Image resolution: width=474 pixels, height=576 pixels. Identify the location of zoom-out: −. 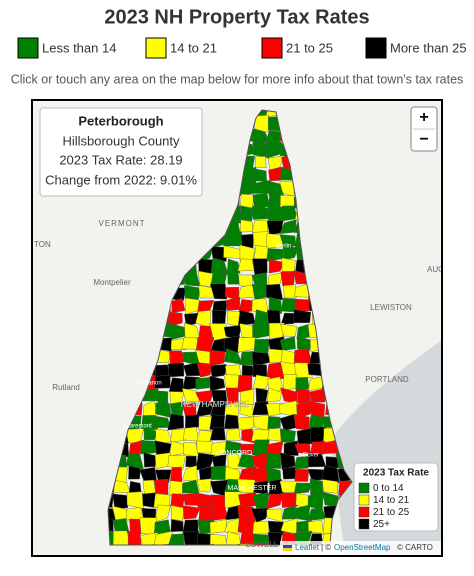
(423, 139).